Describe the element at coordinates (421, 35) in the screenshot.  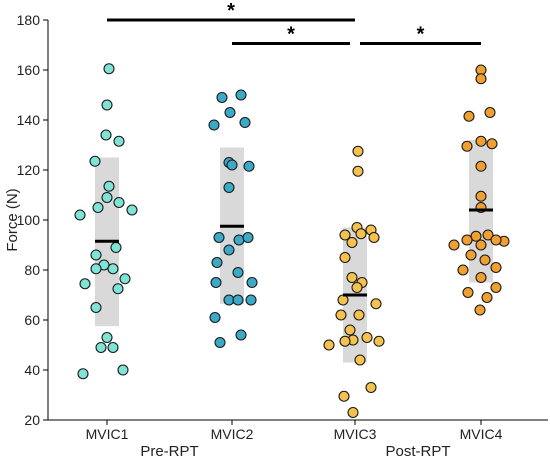
I see `sig-star-2: *` at that location.